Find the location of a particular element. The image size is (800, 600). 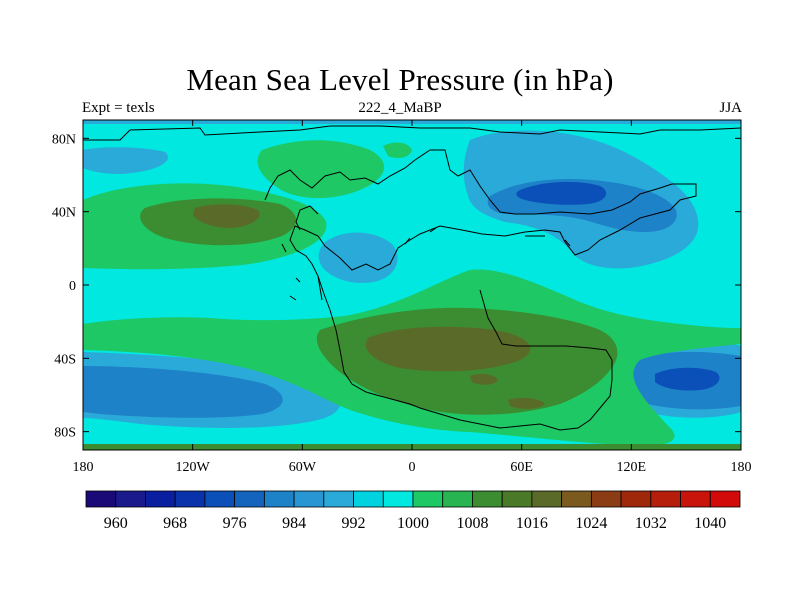

colorbar-label: 960 is located at coordinates (116, 523).